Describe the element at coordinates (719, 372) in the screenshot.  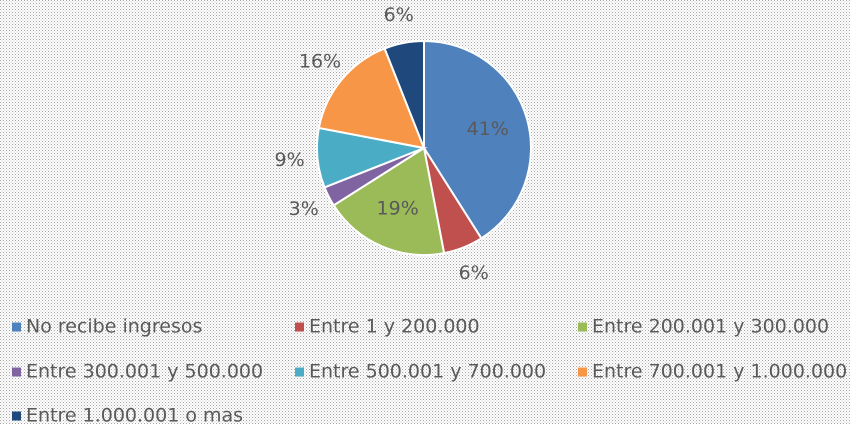
I see `legend-label: Entre 700.001 y 1.000.000` at that location.